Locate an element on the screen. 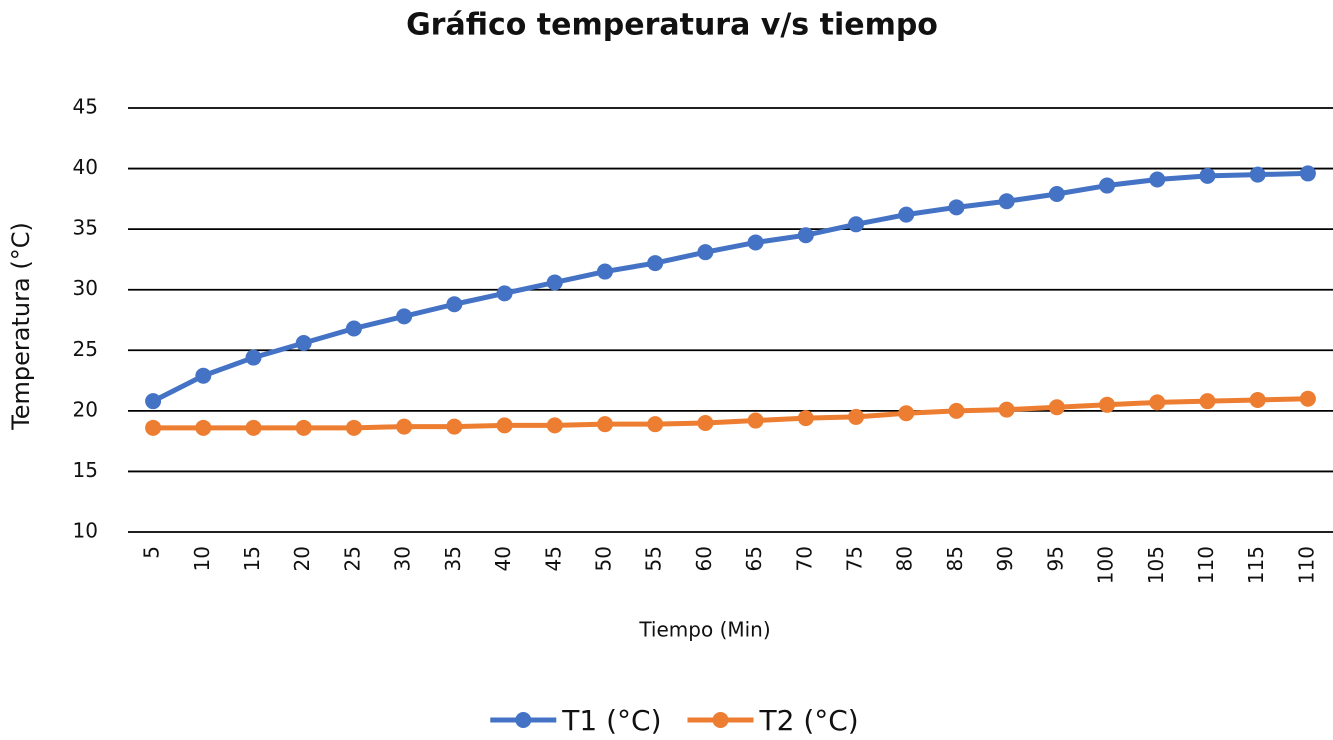  x-tick-label: 95 is located at coordinates (1055, 558).